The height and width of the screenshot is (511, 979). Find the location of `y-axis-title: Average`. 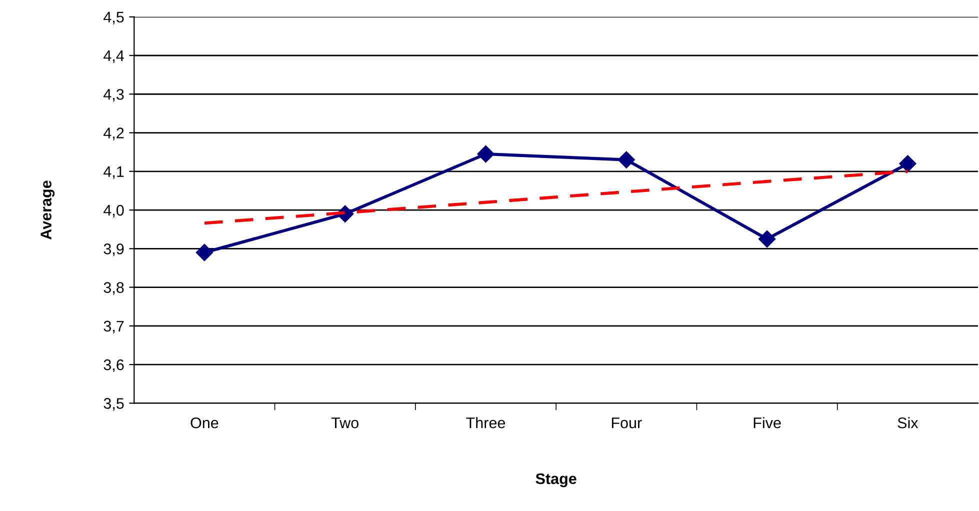

y-axis-title: Average is located at coordinates (47, 210).